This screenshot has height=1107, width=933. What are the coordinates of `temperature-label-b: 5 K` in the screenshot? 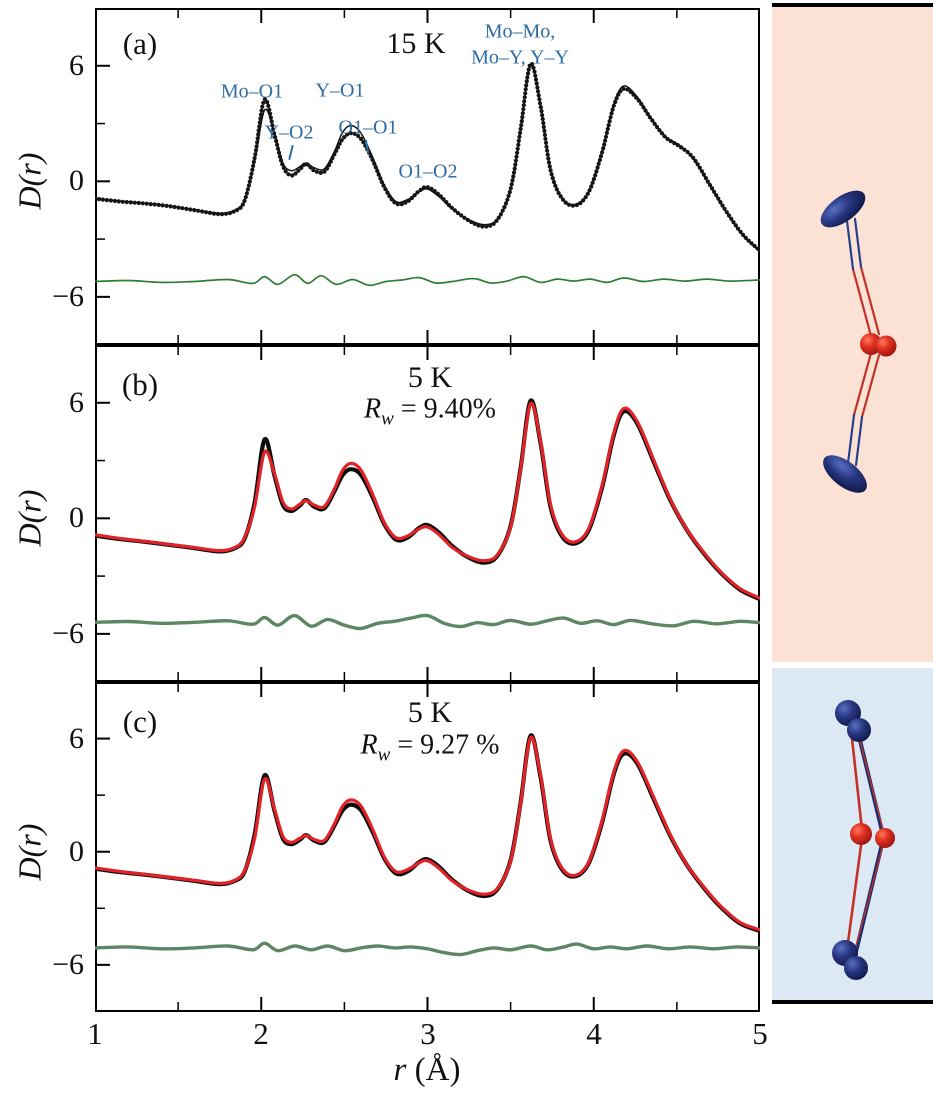 It's located at (430, 377).